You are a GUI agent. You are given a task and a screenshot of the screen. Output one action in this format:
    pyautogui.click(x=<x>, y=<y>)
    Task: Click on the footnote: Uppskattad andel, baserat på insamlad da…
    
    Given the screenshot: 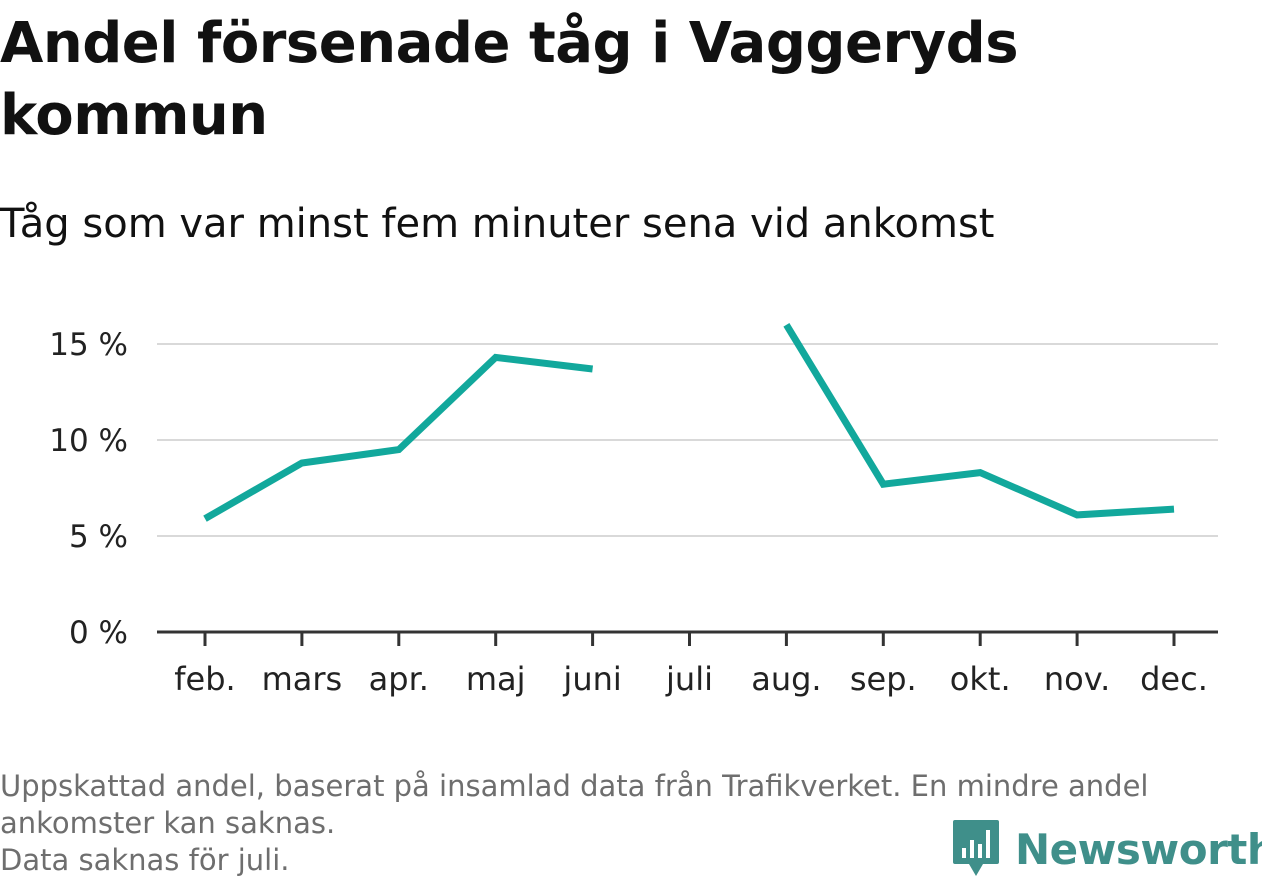 What is the action you would take?
    pyautogui.click(x=625, y=823)
    